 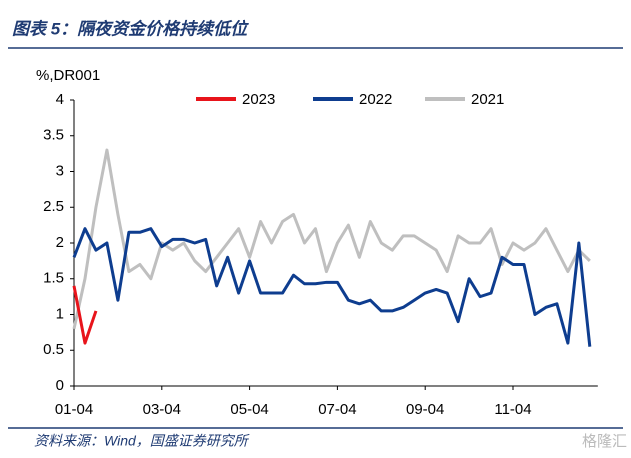 What do you see at coordinates (60, 99) in the screenshot?
I see `y-tick-label: 4` at bounding box center [60, 99].